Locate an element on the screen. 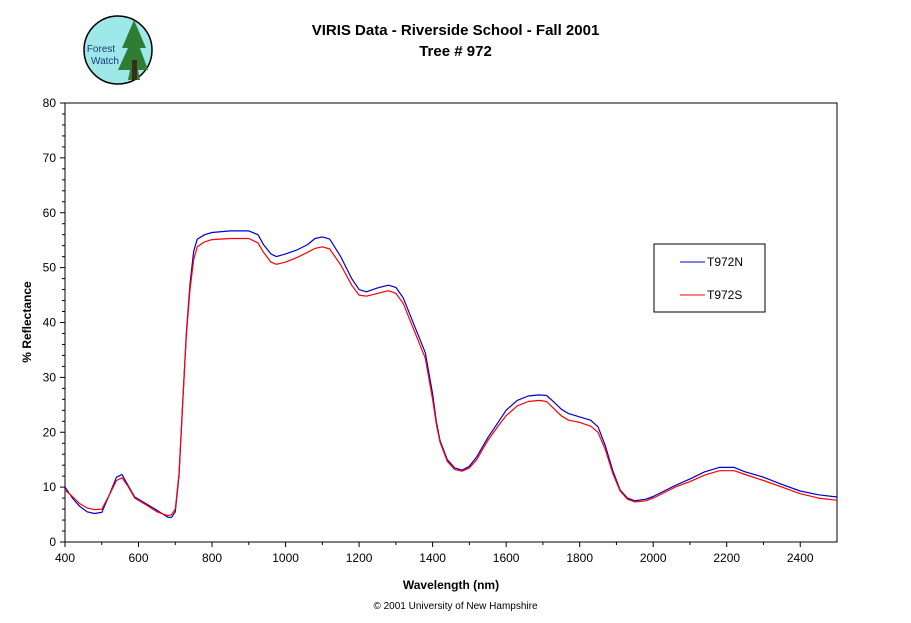 This screenshot has height=623, width=911. legend-label-t972s: T972S is located at coordinates (724, 295).